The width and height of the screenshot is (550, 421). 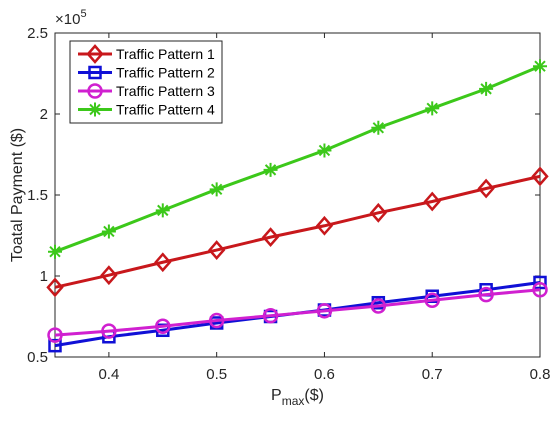 What do you see at coordinates (37, 33) in the screenshot?
I see `y-tick-label: 2.5` at bounding box center [37, 33].